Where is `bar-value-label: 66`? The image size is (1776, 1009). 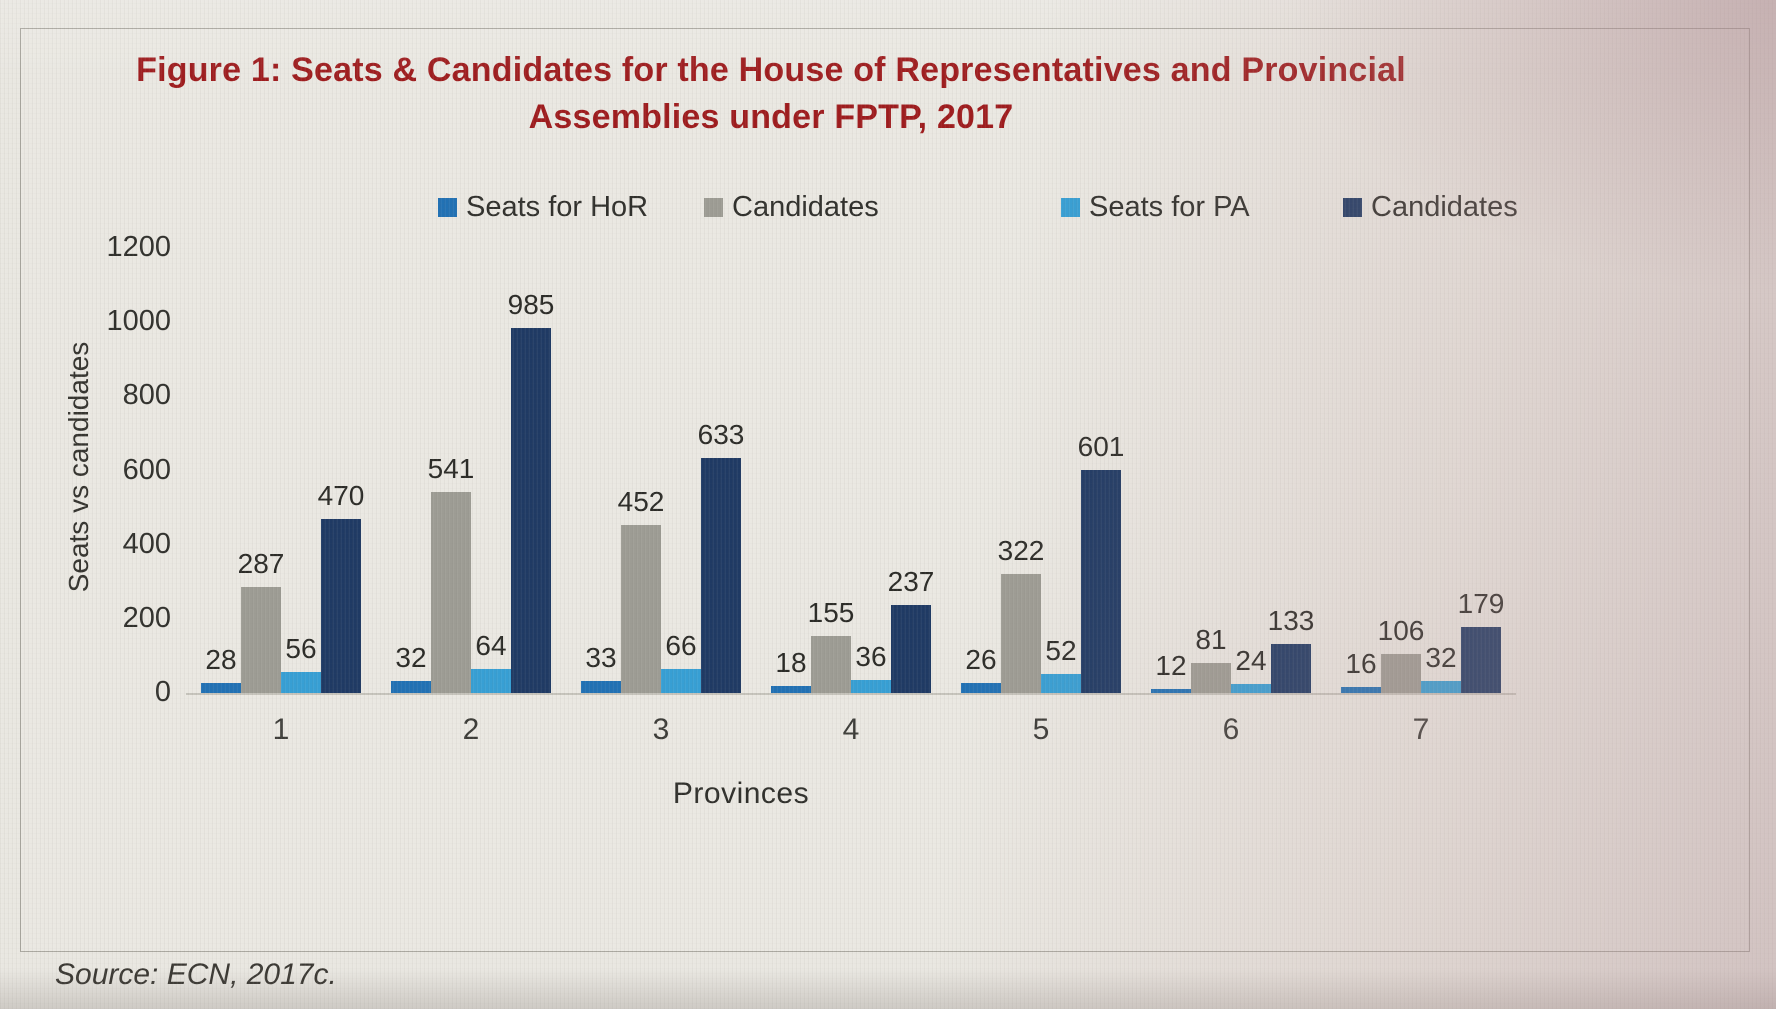 bar-value-label: 66 is located at coordinates (681, 645).